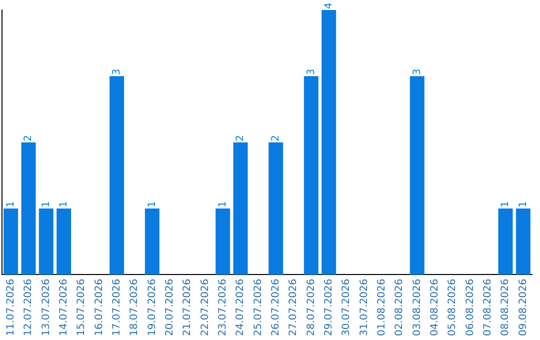 This screenshot has height=340, width=540. What do you see at coordinates (64, 307) in the screenshot?
I see `x-tick-label: 14.07.2026` at bounding box center [64, 307].